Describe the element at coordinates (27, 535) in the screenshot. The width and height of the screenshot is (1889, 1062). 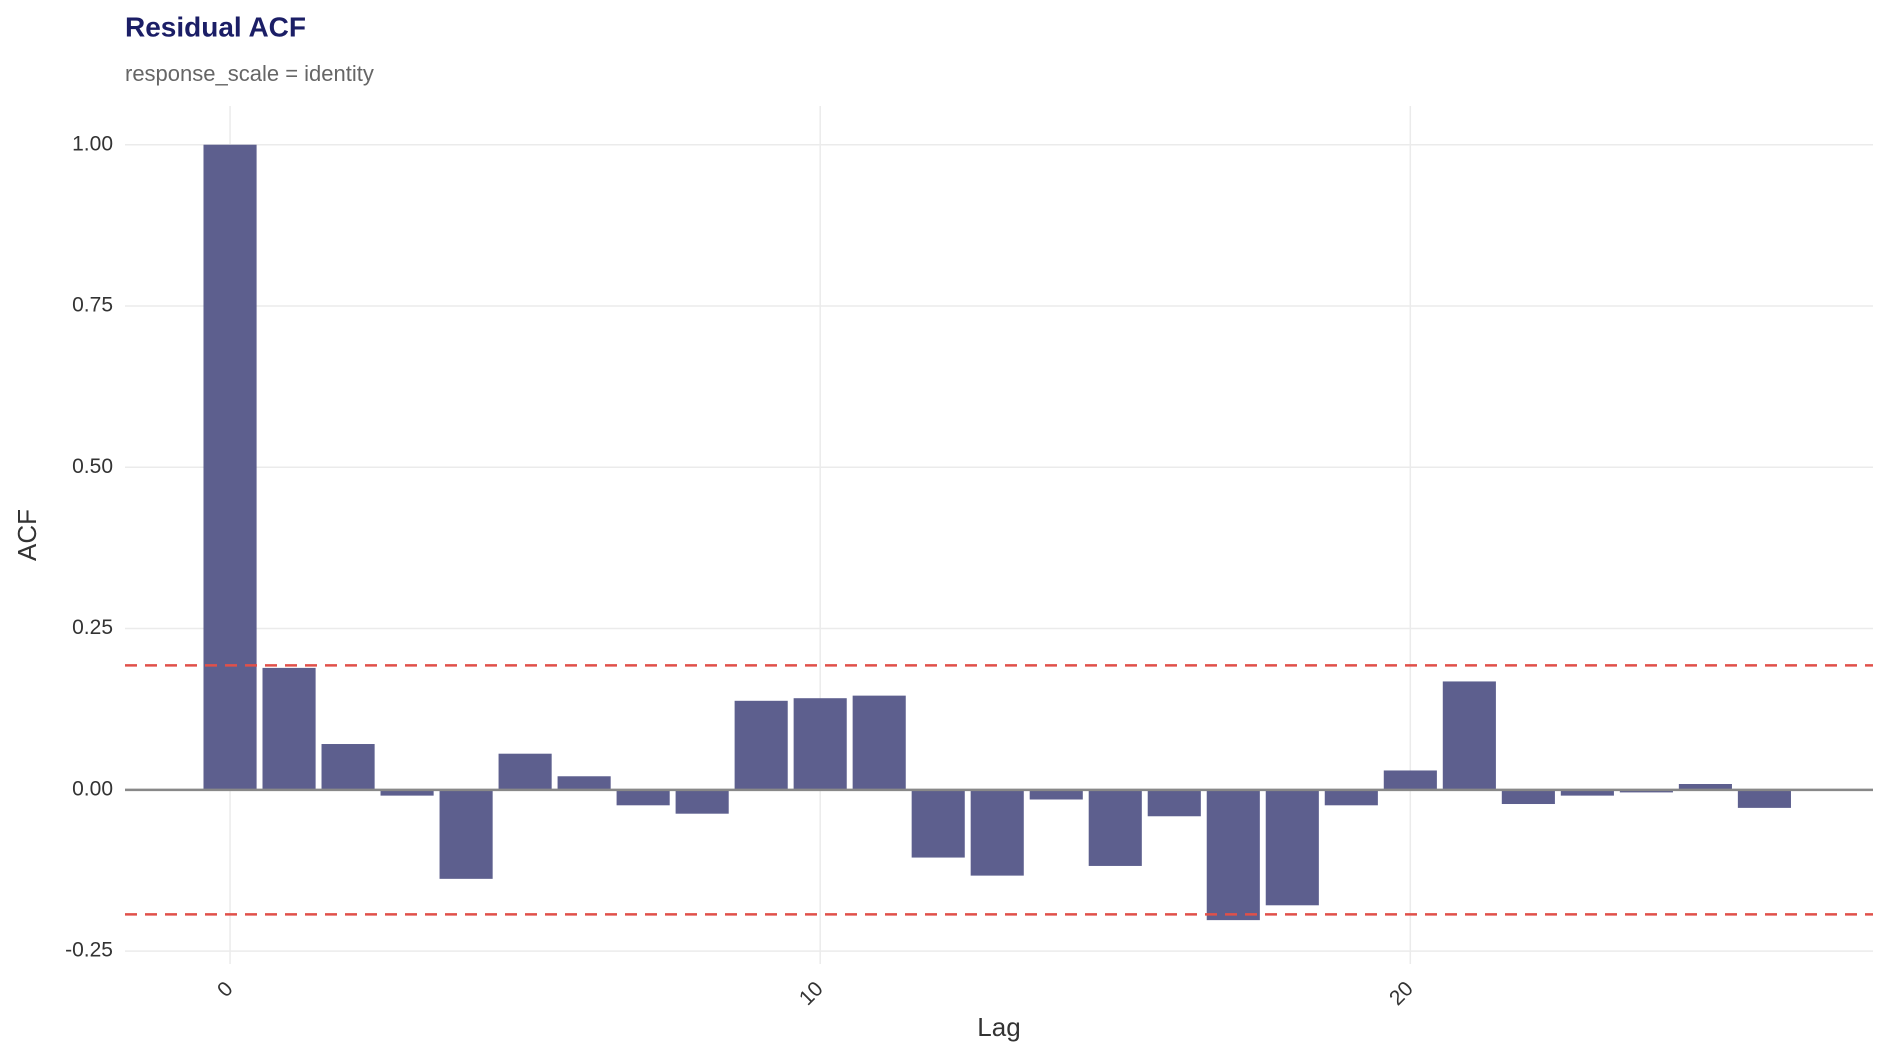
I see `y-axis-label: ACF` at that location.